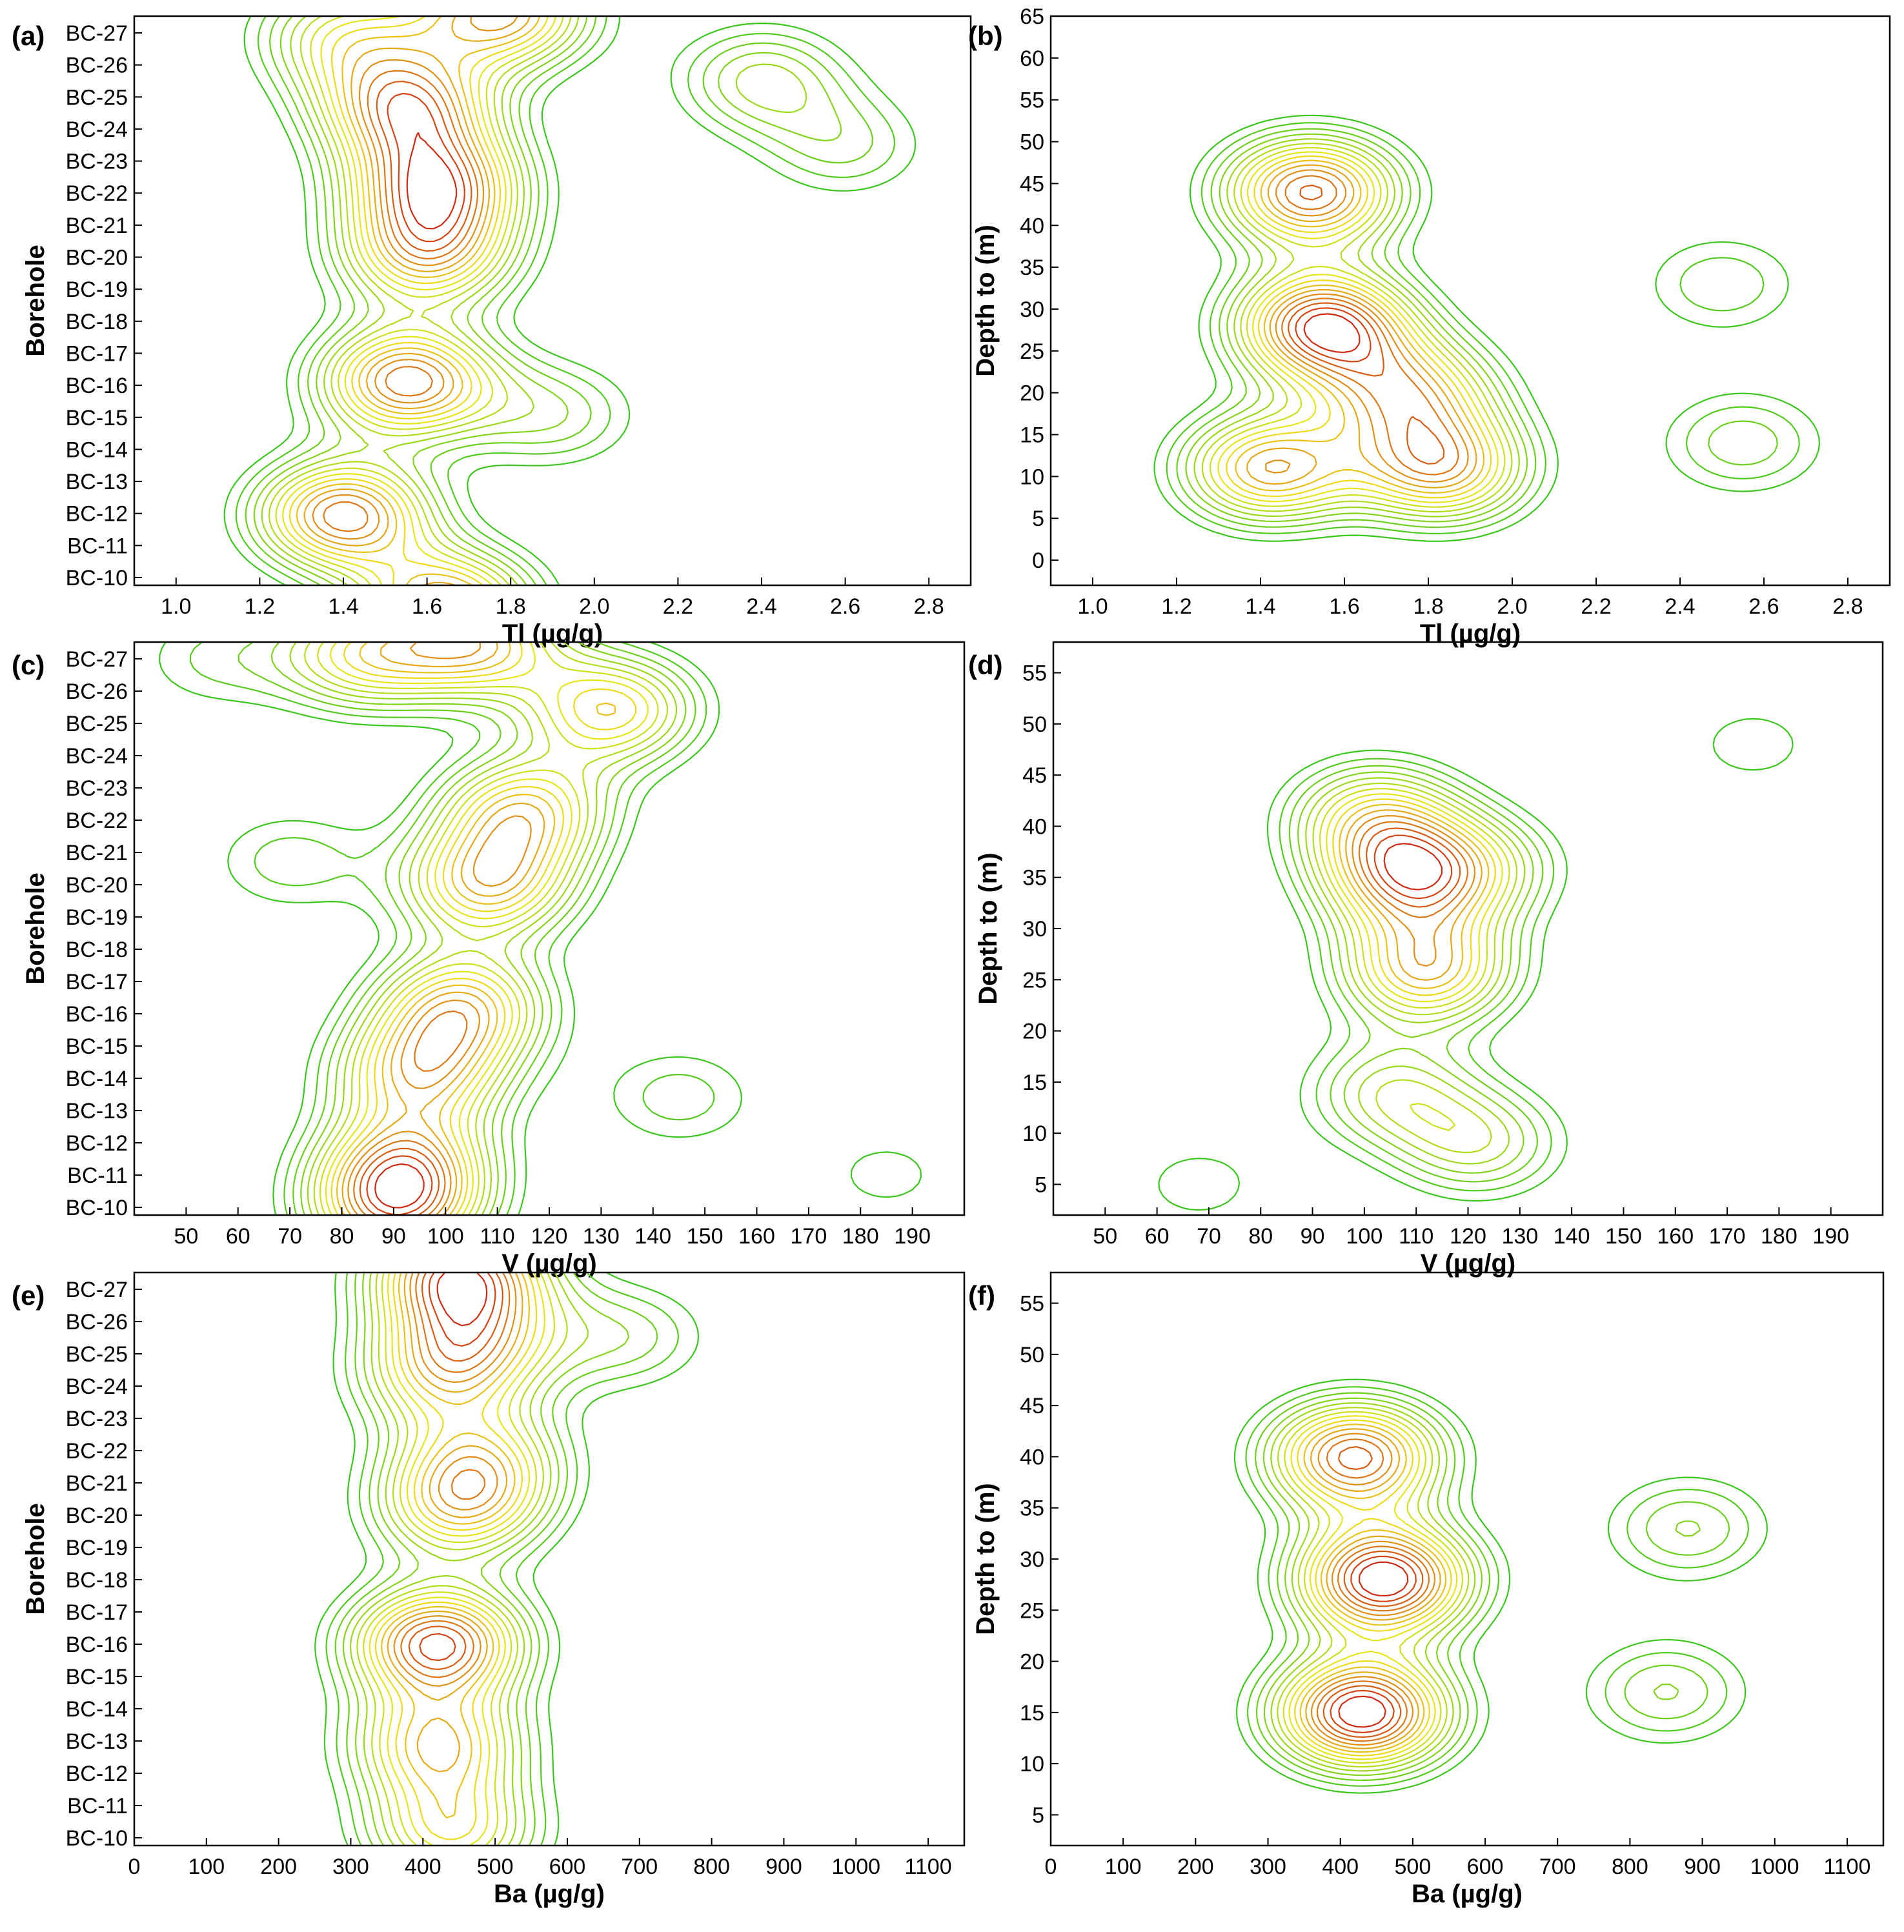 This screenshot has width=1904, height=1932. I want to click on y-tick-label: 50, so click(1032, 142).